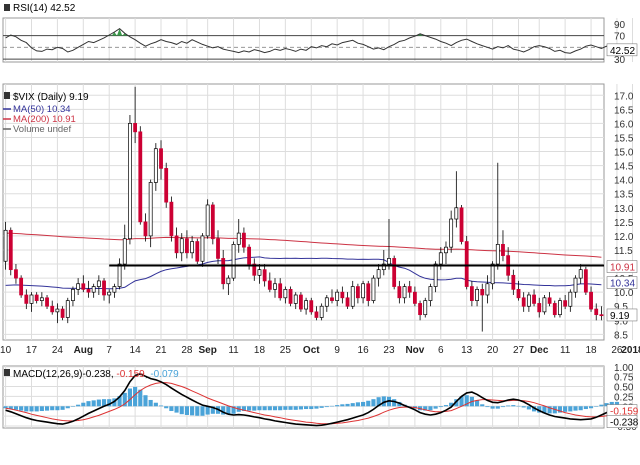 This screenshot has width=640, height=465. What do you see at coordinates (114, 374) in the screenshot?
I see `macd-title-part: ,` at bounding box center [114, 374].